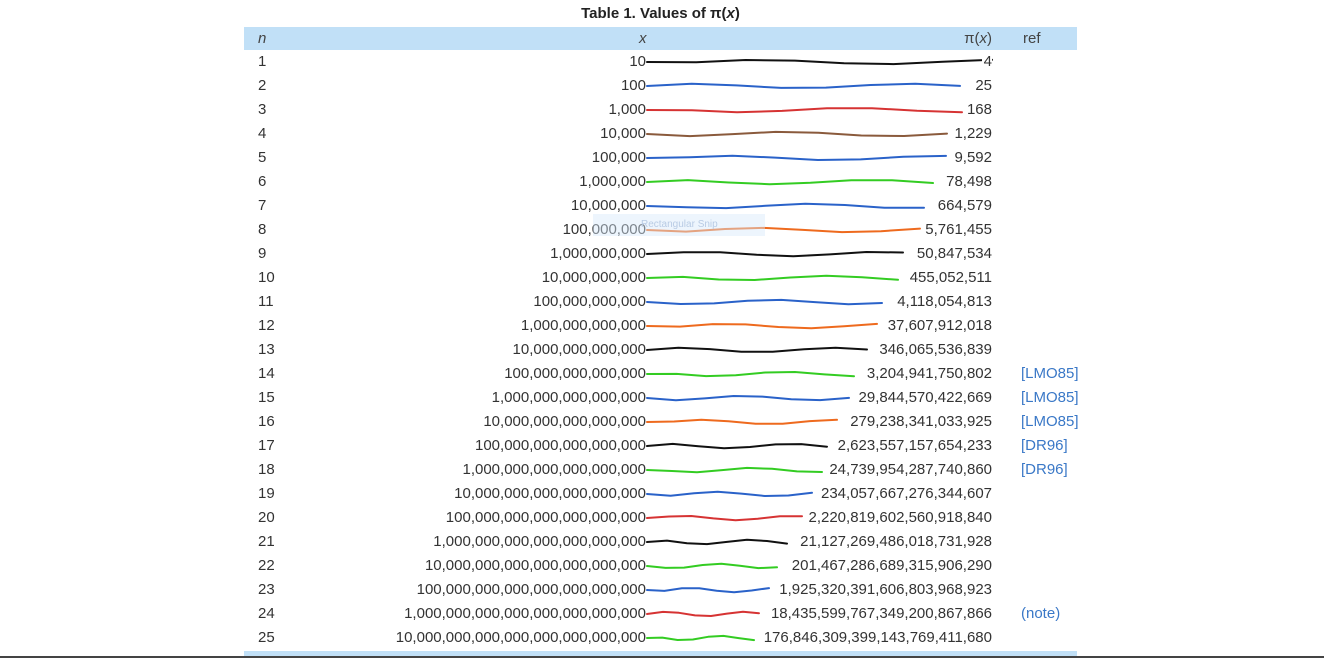 The width and height of the screenshot is (1324, 658). I want to click on header-n: n, so click(262, 38).